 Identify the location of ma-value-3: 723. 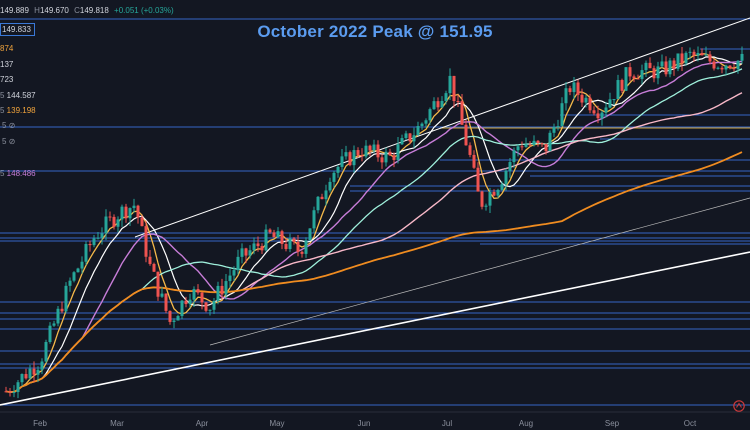
(7, 79).